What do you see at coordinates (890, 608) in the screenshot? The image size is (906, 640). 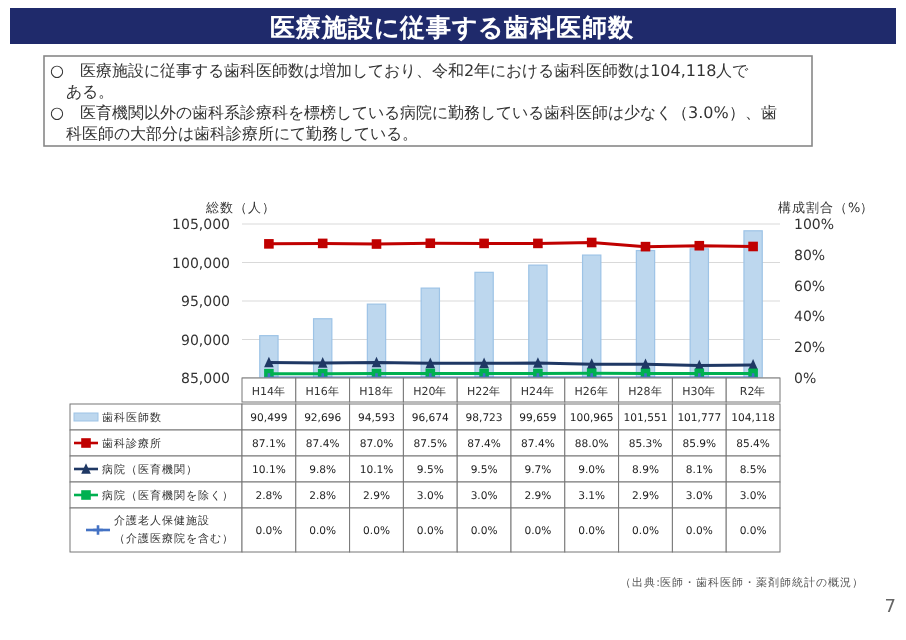 I see `text: 7` at bounding box center [890, 608].